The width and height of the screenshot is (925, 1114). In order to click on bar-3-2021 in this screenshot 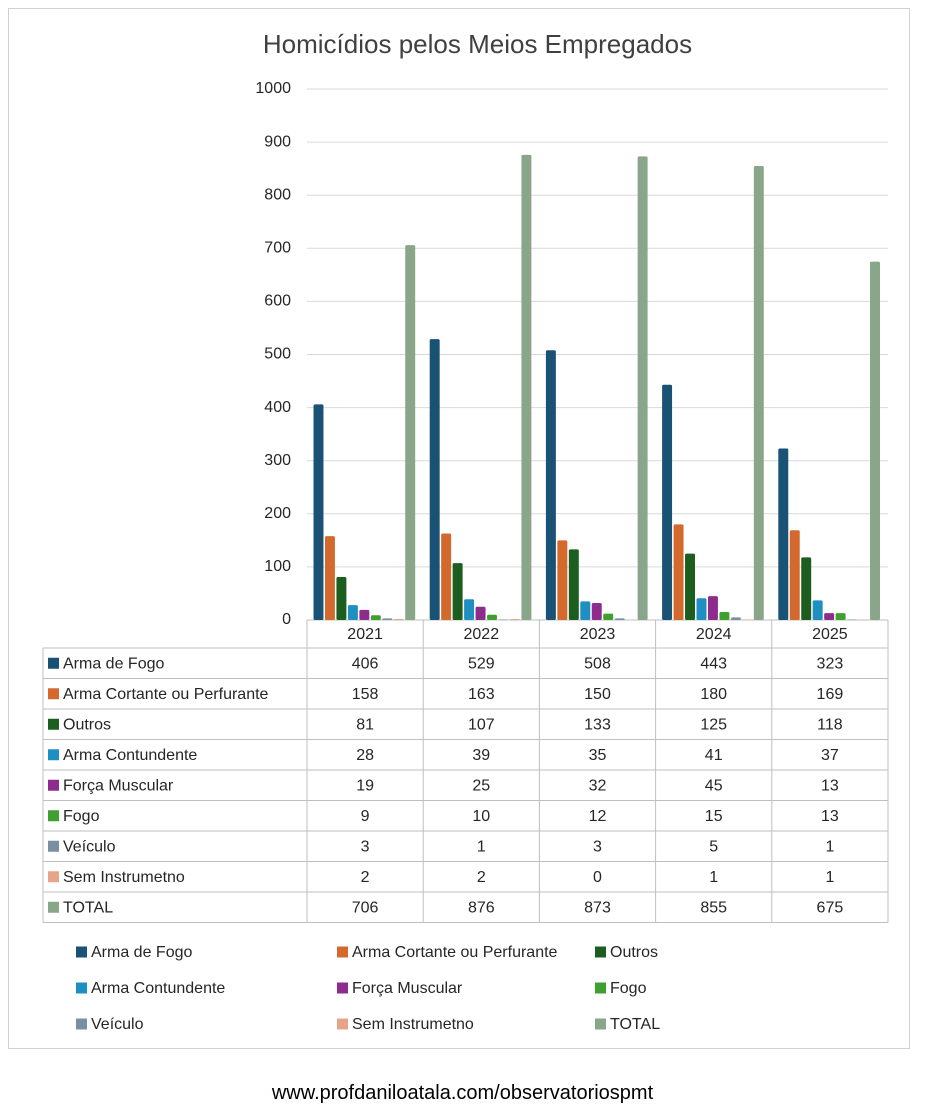, I will do `click(352, 612)`.